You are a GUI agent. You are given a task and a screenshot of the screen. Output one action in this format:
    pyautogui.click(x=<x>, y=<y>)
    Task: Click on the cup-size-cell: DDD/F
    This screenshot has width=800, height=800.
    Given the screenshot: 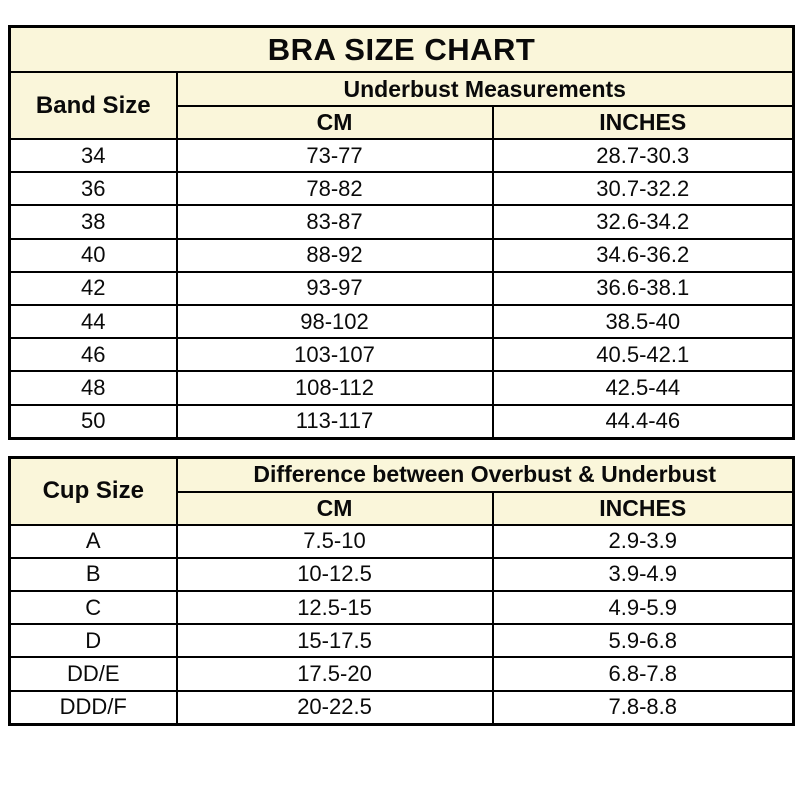 What is the action you would take?
    pyautogui.click(x=93, y=707)
    